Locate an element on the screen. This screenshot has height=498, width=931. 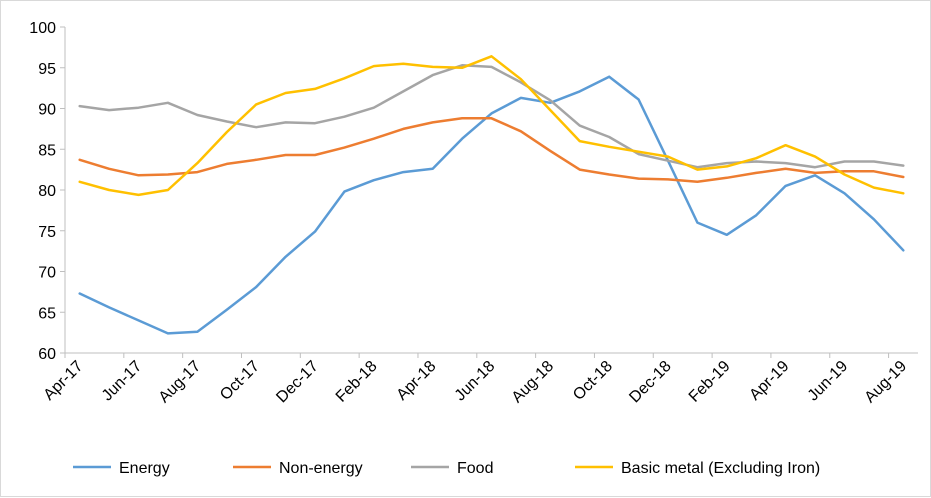
y-tick-label: 95 is located at coordinates (47, 69).